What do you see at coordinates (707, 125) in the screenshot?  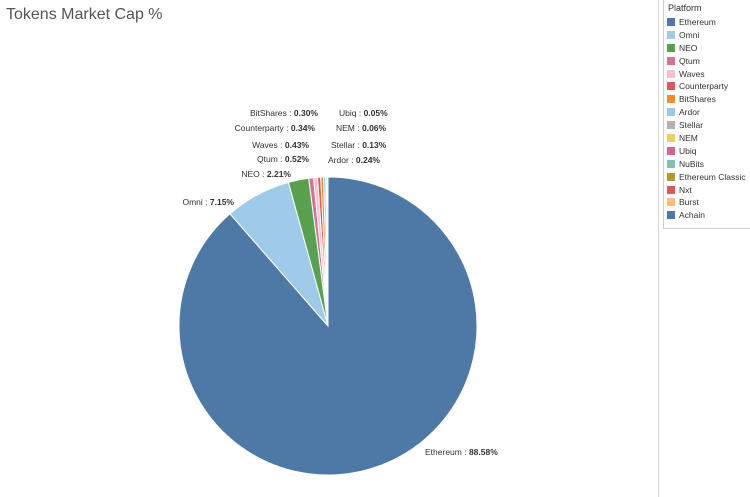 I see `legend-item: Stellar` at bounding box center [707, 125].